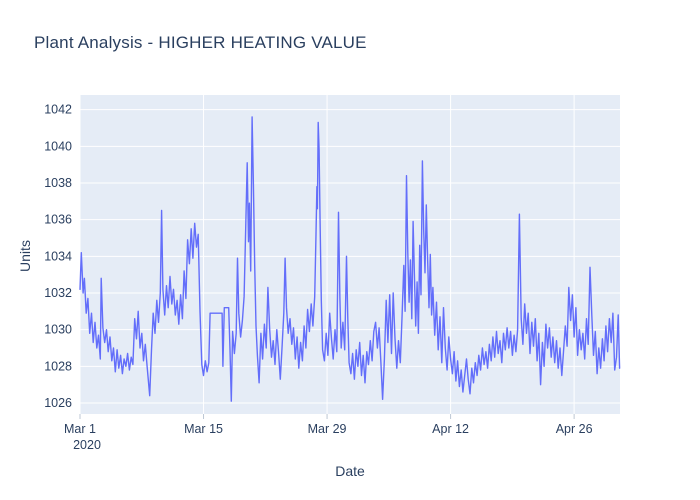 The width and height of the screenshot is (700, 500). What do you see at coordinates (87, 445) in the screenshot?
I see `x-tick-year-label: 2020` at bounding box center [87, 445].